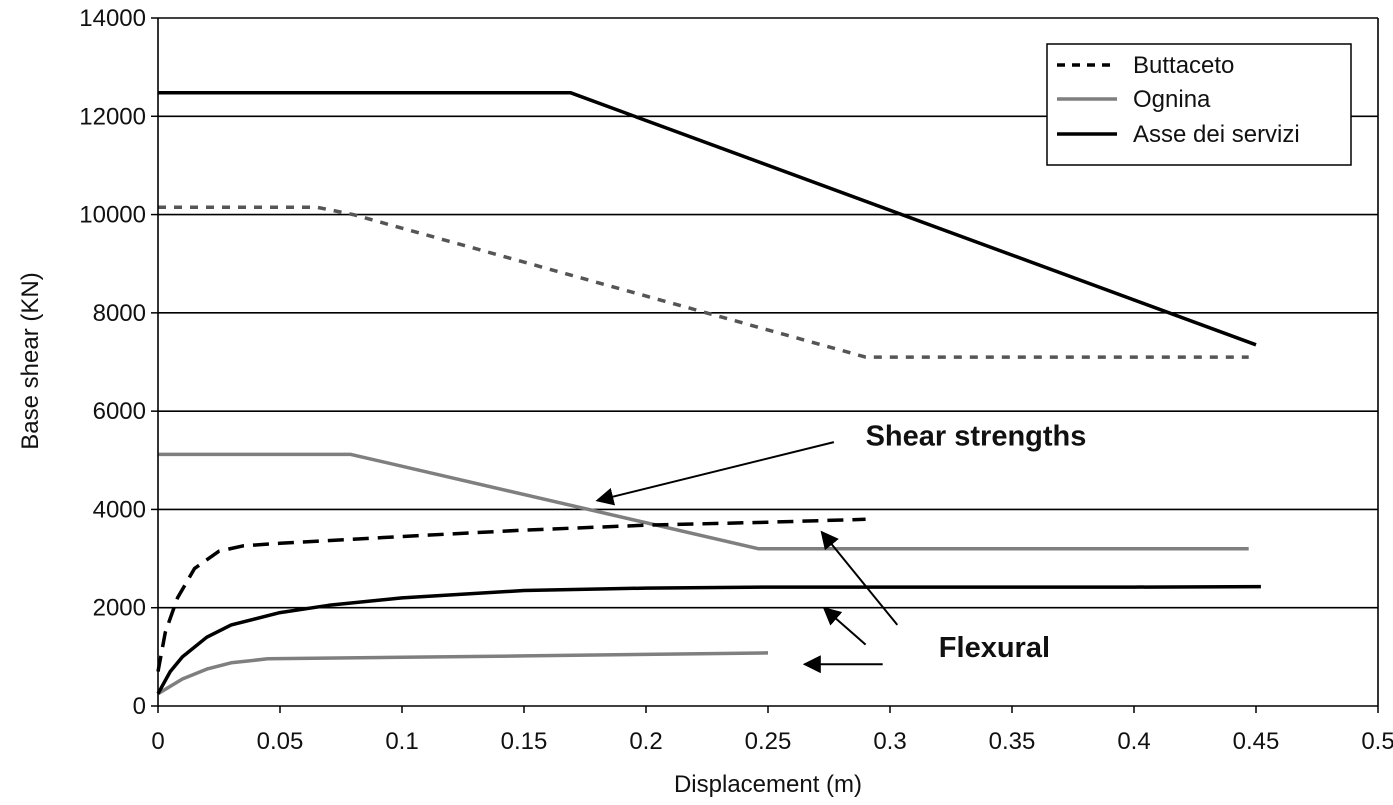 The width and height of the screenshot is (1393, 805). What do you see at coordinates (119, 313) in the screenshot?
I see `y-tick-label: 8000` at bounding box center [119, 313].